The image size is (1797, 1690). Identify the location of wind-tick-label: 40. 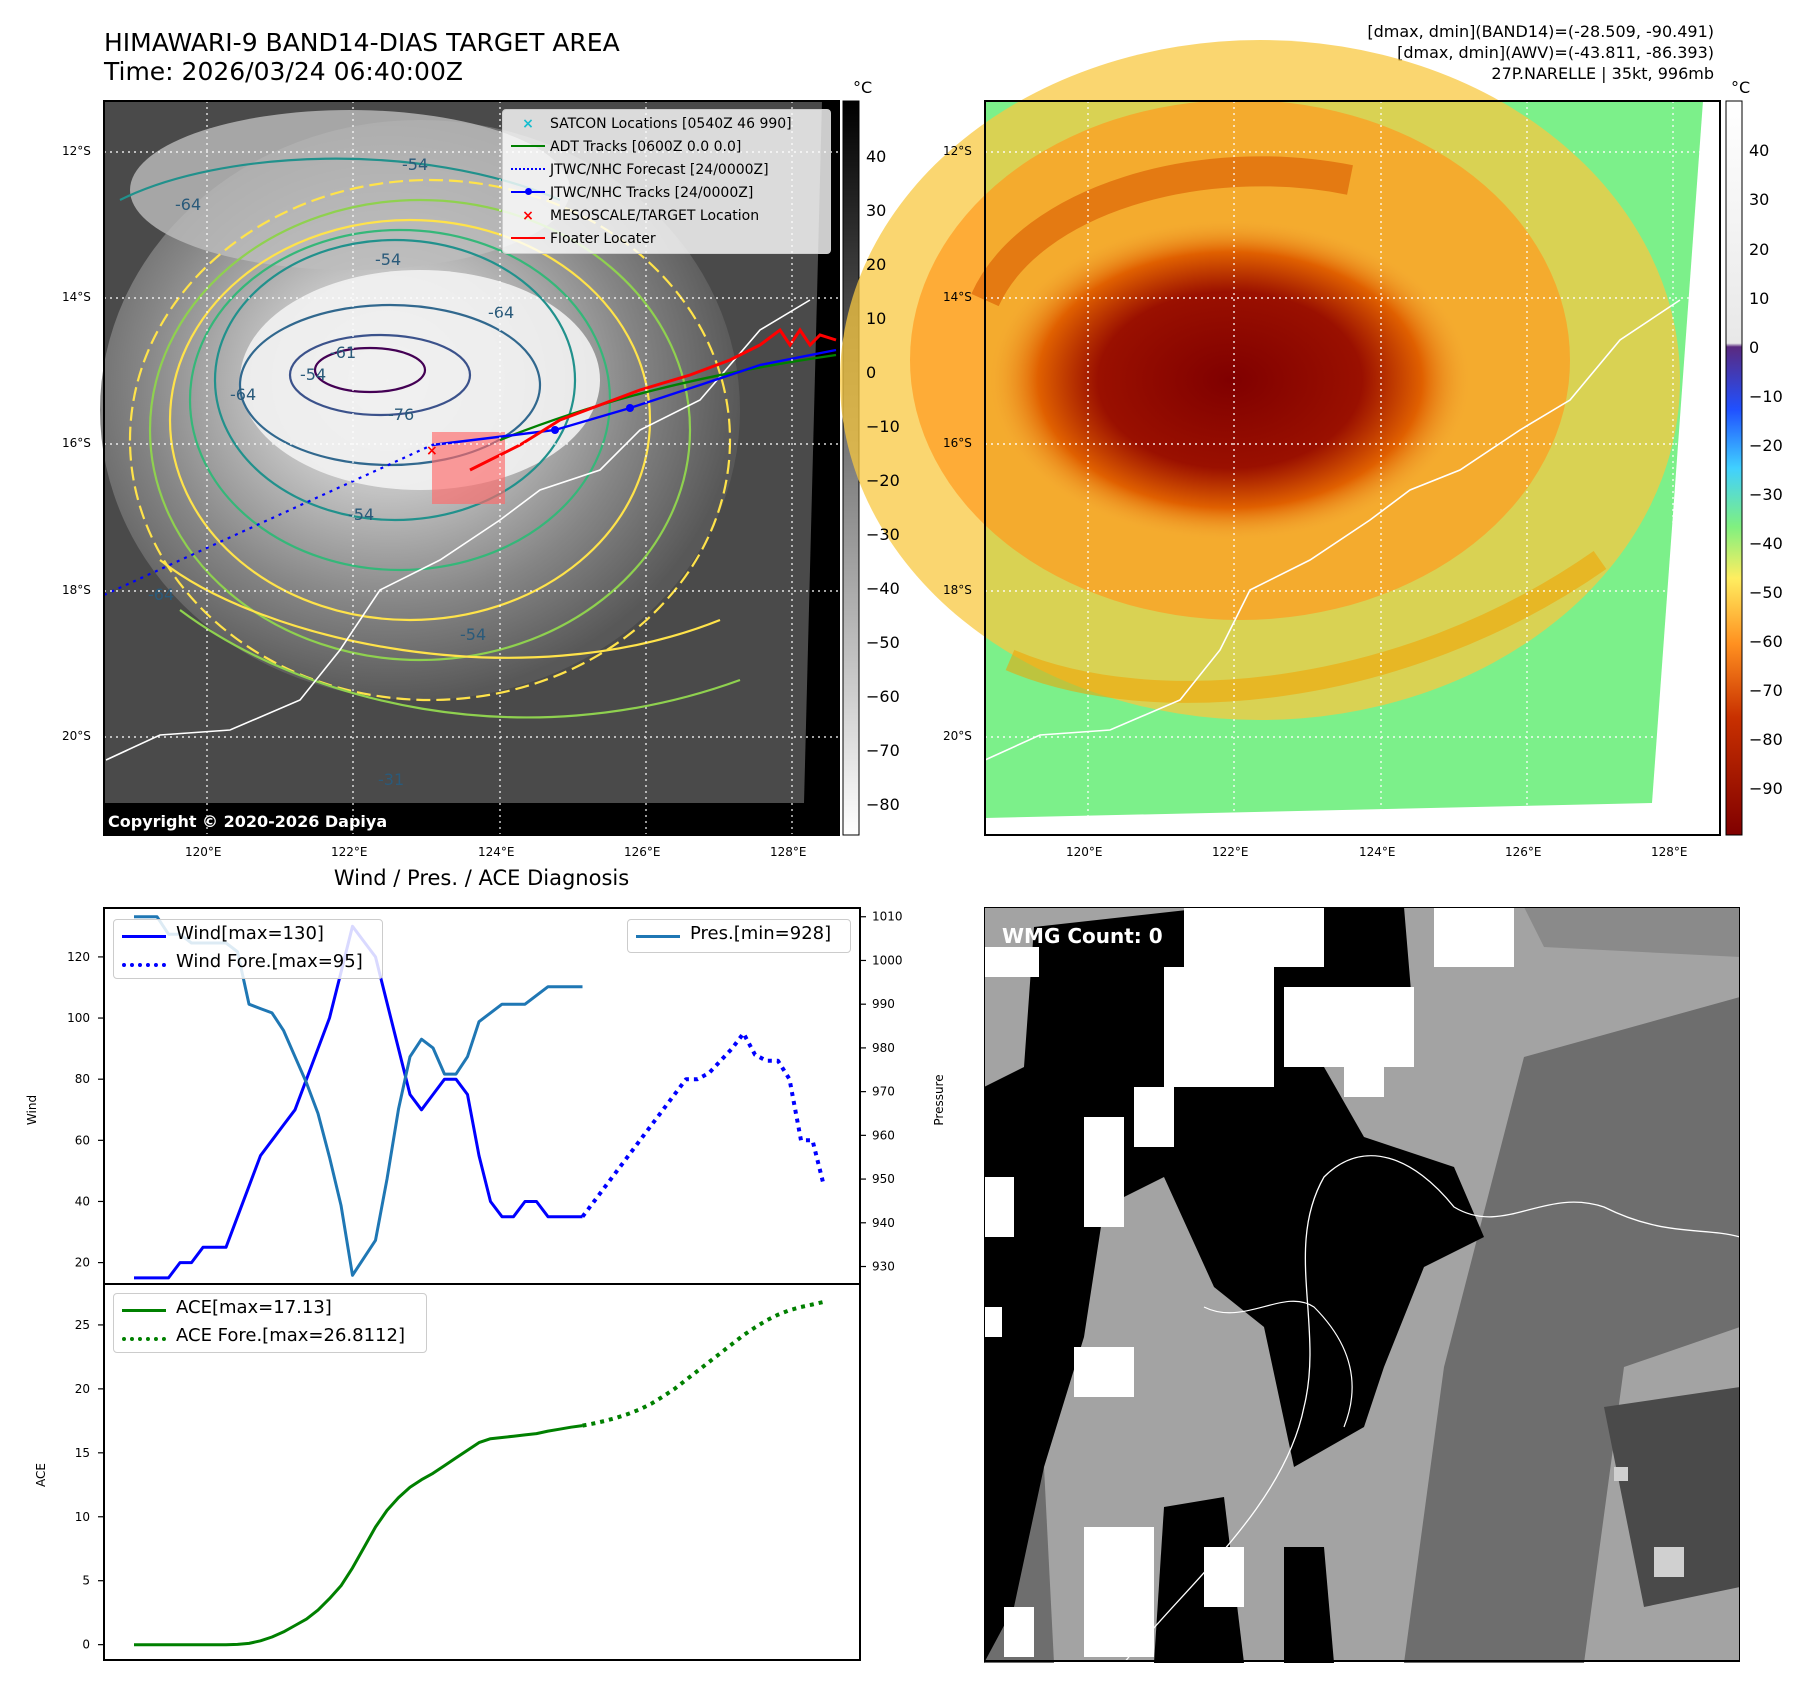
(82, 1201).